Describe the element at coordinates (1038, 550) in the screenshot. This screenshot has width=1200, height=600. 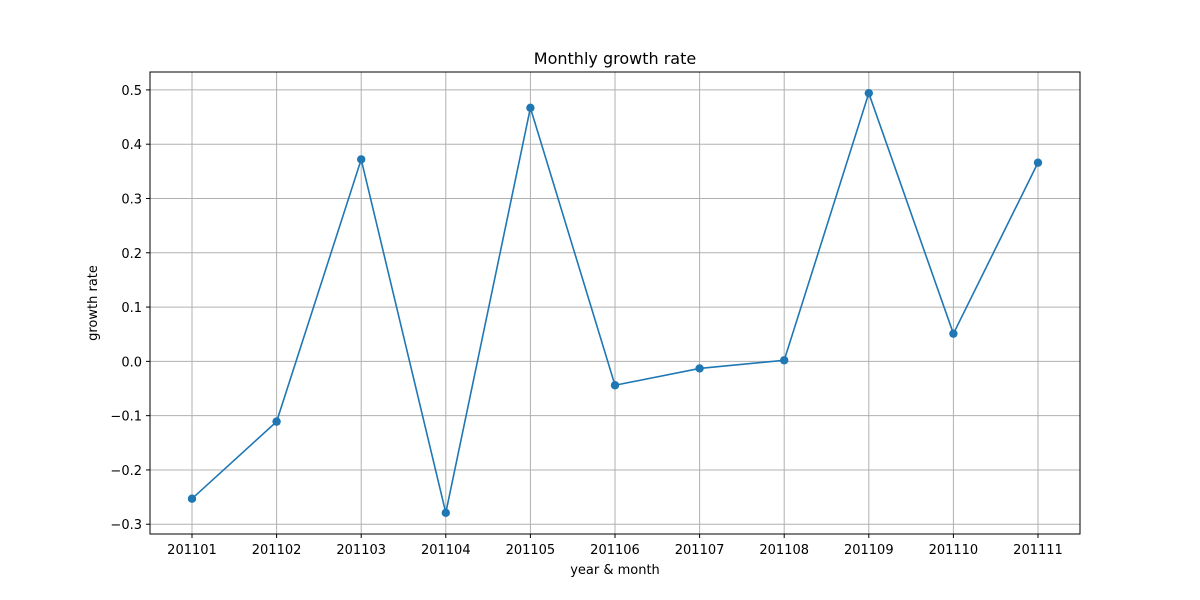
I see `x-tick-label: 201111` at that location.